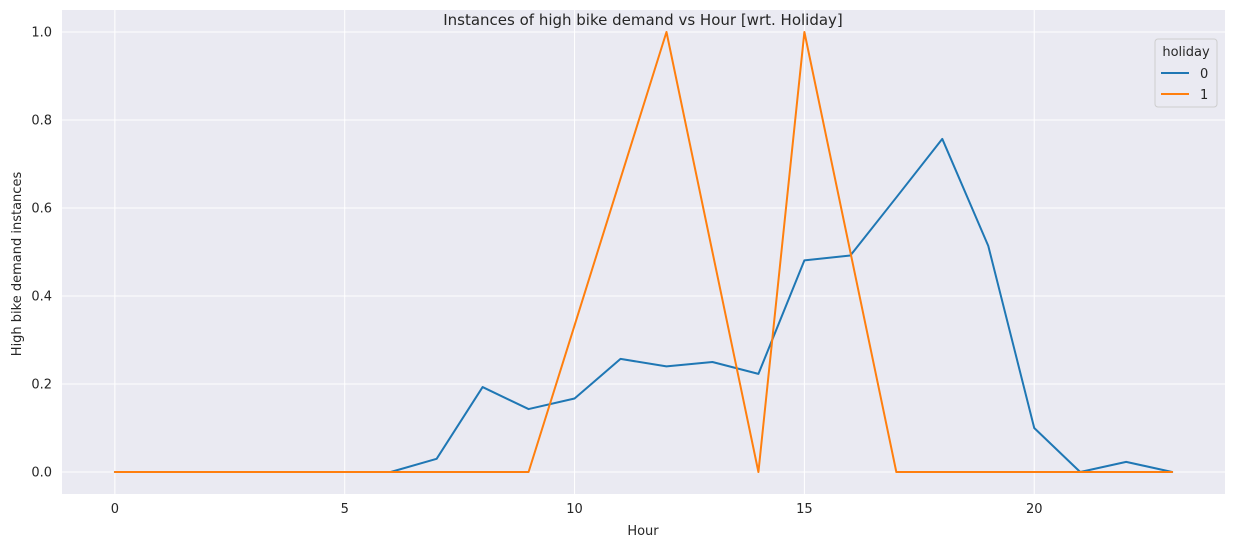 The width and height of the screenshot is (1233, 547). I want to click on legend-title: holiday, so click(1186, 52).